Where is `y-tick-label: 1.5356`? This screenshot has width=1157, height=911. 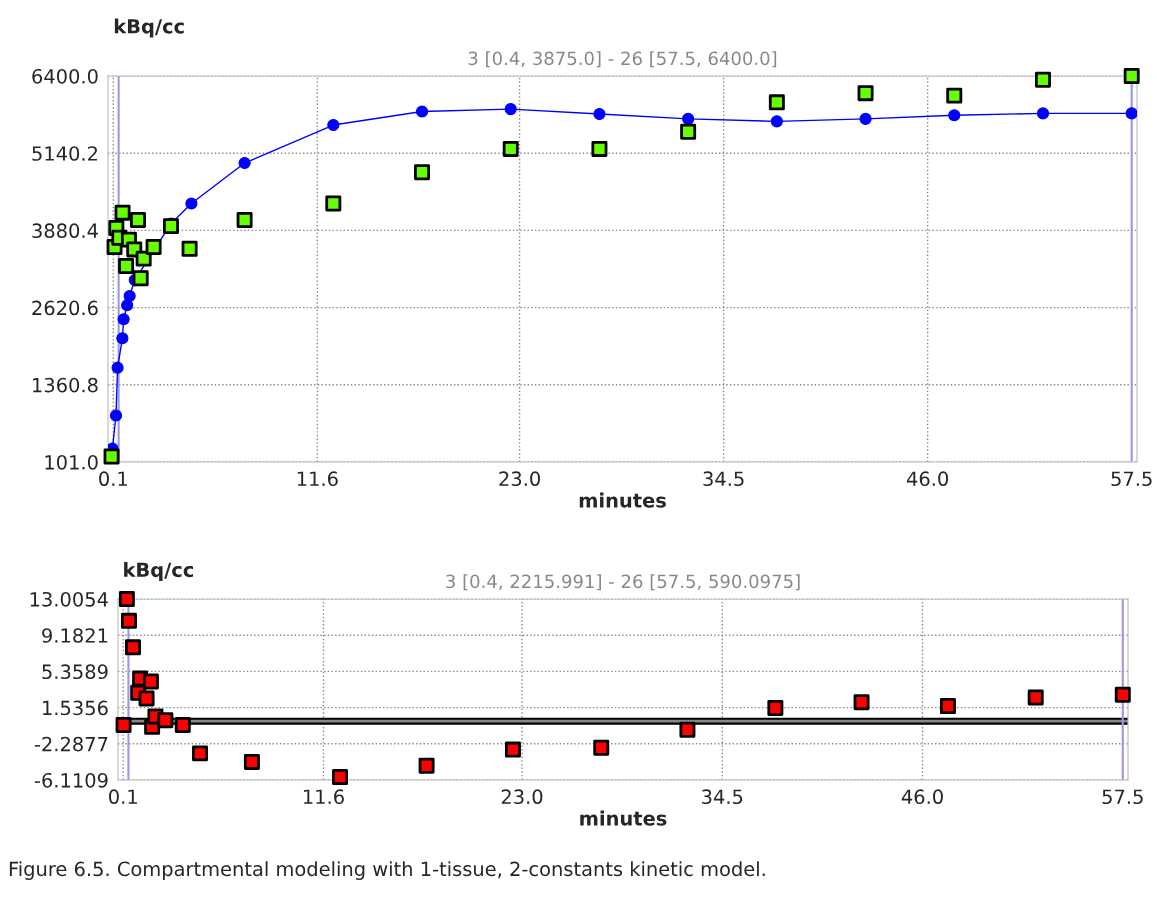
y-tick-label: 1.5356 is located at coordinates (75, 708).